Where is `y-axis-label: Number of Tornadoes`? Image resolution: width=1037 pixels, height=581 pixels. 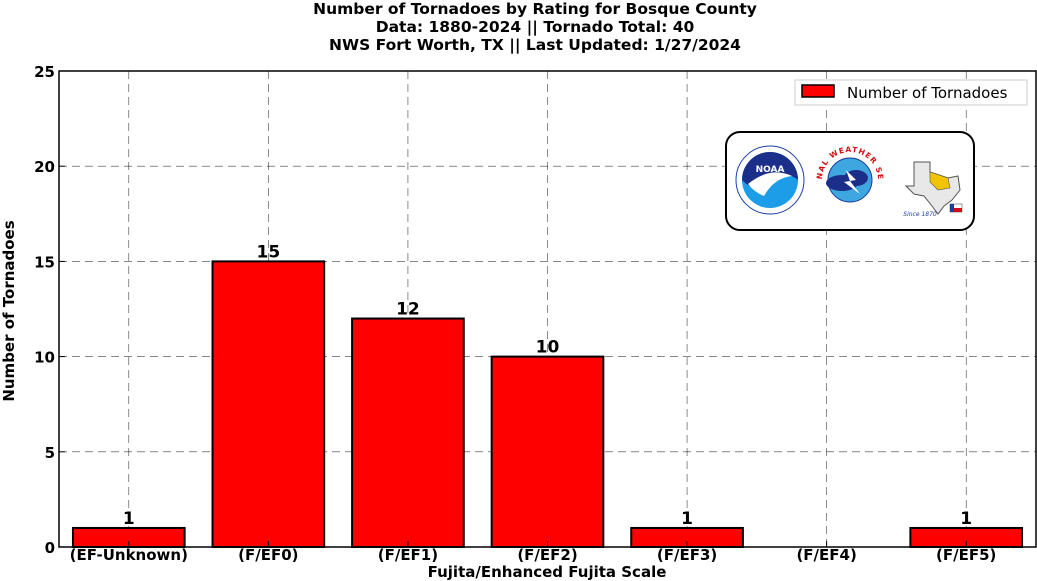
y-axis-label: Number of Tornadoes is located at coordinates (9, 310).